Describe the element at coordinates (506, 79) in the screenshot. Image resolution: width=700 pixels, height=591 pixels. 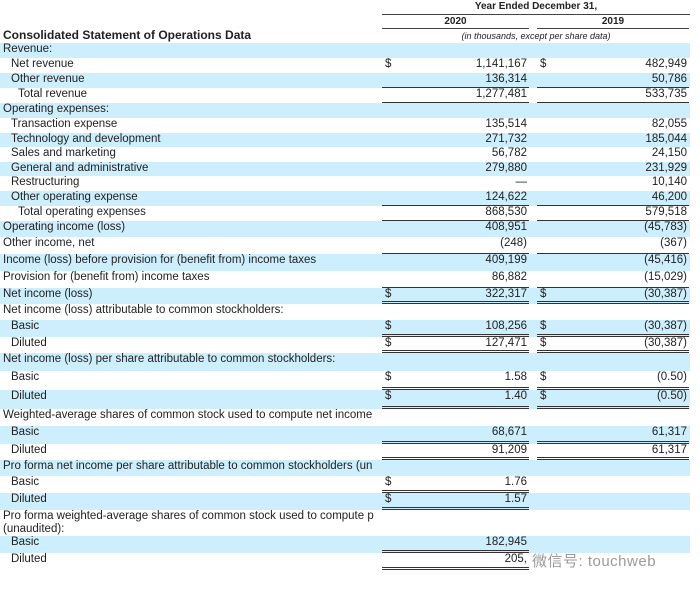
I see `value-2020: 136,314` at that location.